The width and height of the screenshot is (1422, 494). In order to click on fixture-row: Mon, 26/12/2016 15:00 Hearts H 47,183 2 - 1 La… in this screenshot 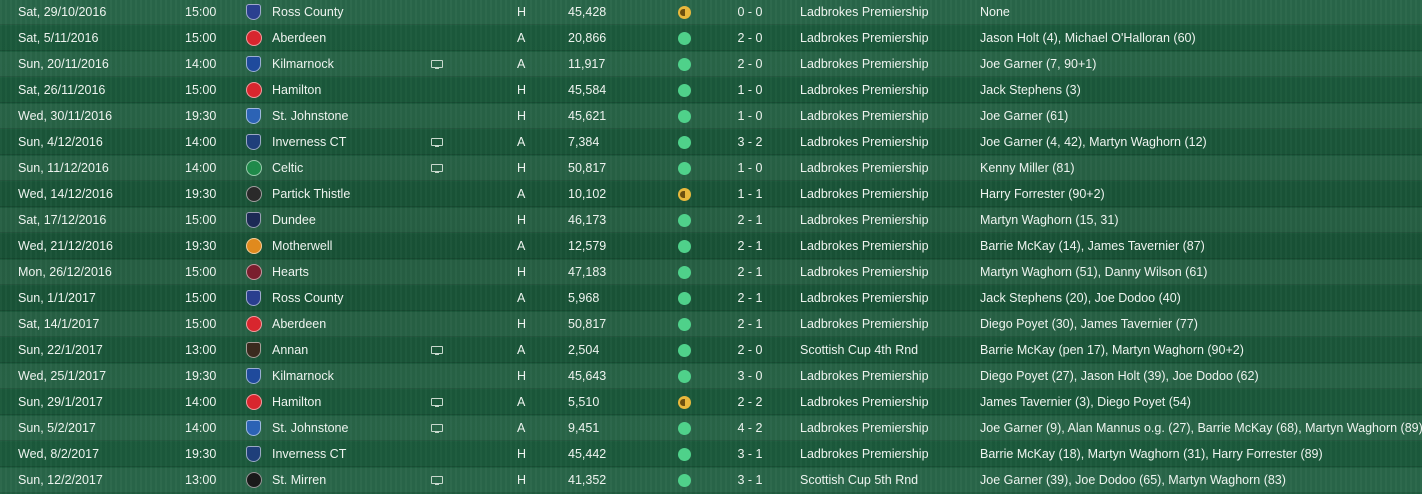, I will do `click(711, 272)`.